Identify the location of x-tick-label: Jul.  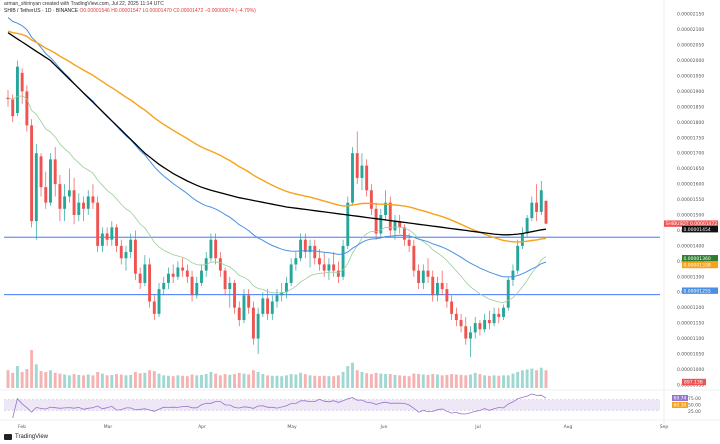
(477, 427).